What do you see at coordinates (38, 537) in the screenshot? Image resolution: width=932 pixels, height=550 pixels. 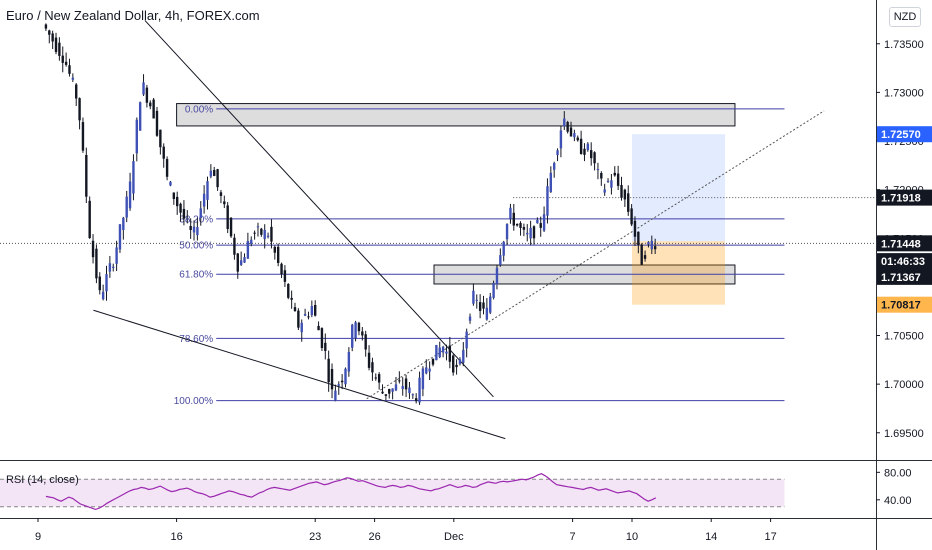 I see `time-tick-label: 9` at bounding box center [38, 537].